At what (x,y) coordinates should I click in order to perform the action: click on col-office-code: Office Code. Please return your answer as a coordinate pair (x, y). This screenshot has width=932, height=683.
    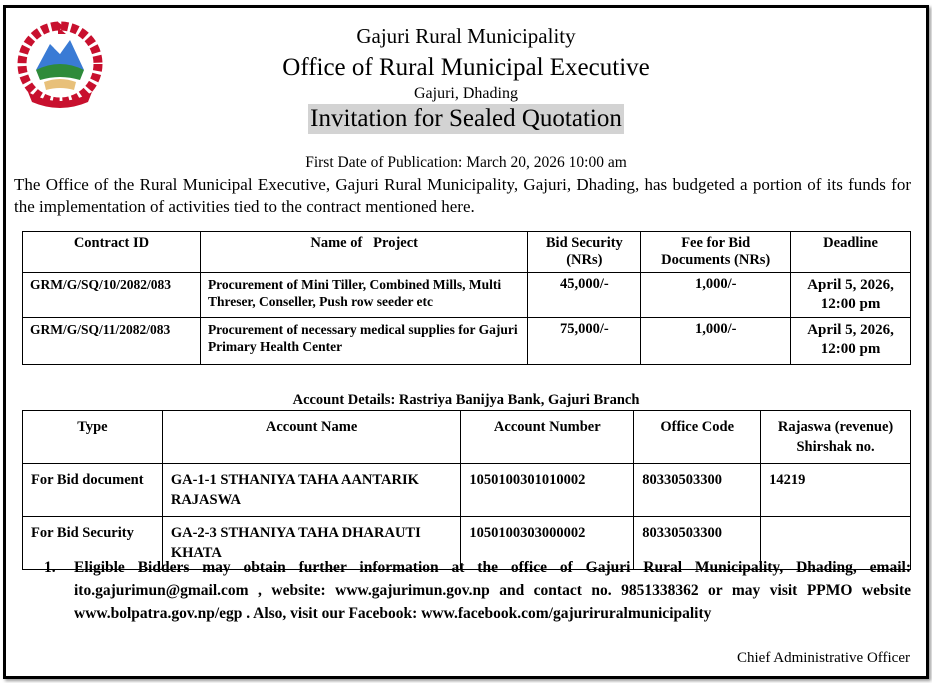
    Looking at the image, I should click on (697, 437).